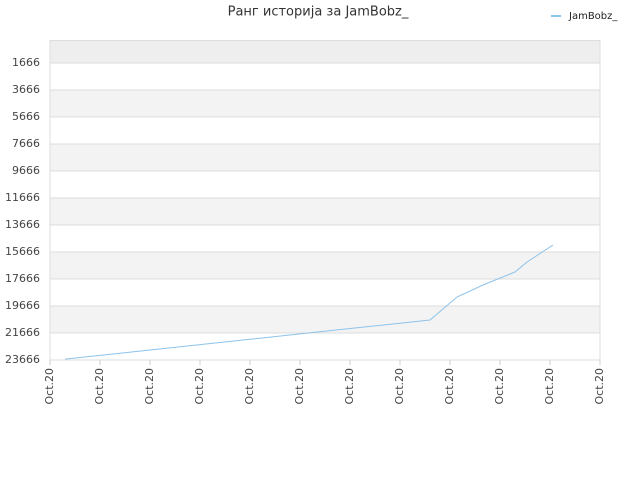 Image resolution: width=640 pixels, height=480 pixels. I want to click on y-tick-label: 3666, so click(26, 89).